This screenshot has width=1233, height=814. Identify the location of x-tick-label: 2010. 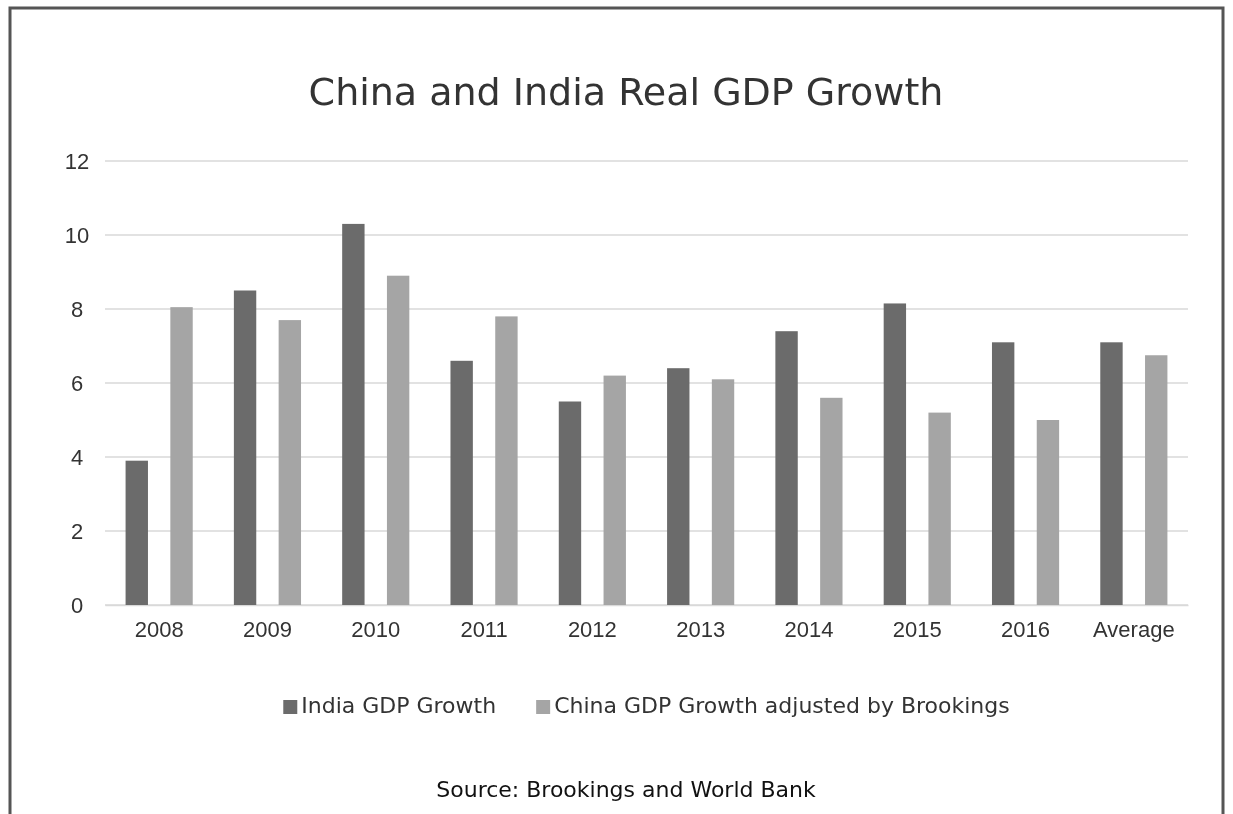
(376, 629).